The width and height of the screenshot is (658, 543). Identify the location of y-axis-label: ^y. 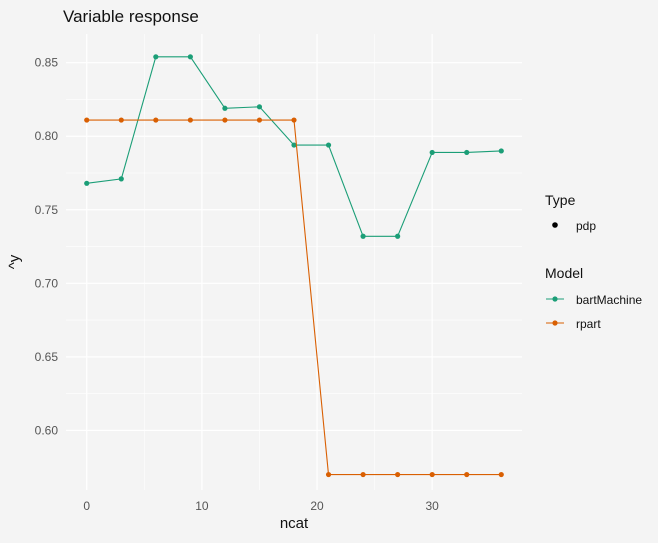
(14, 261).